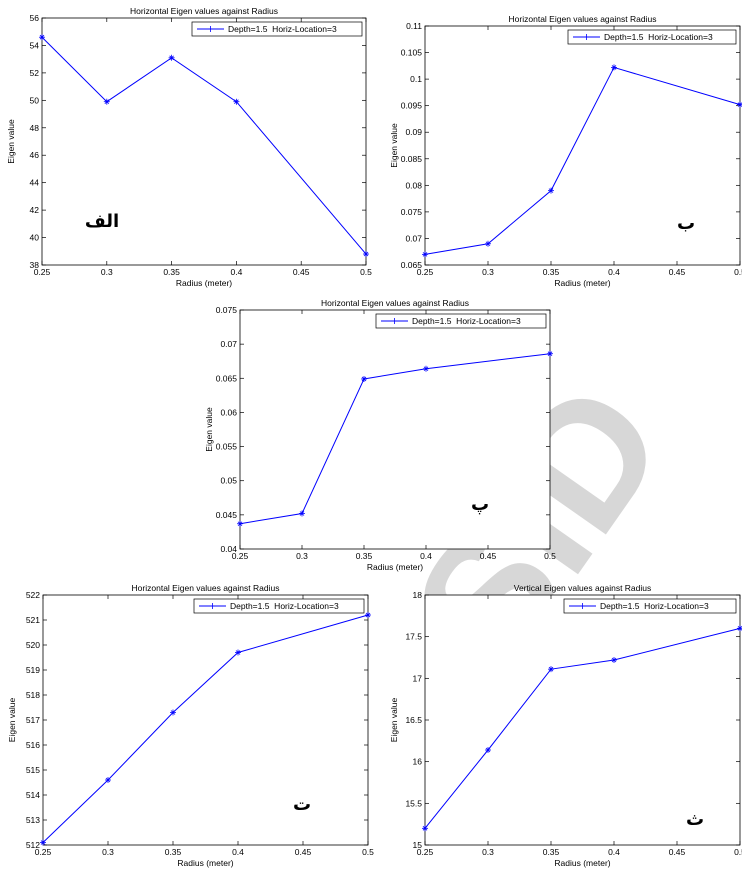 The width and height of the screenshot is (742, 874). I want to click on panel-label: الف, so click(102, 221).